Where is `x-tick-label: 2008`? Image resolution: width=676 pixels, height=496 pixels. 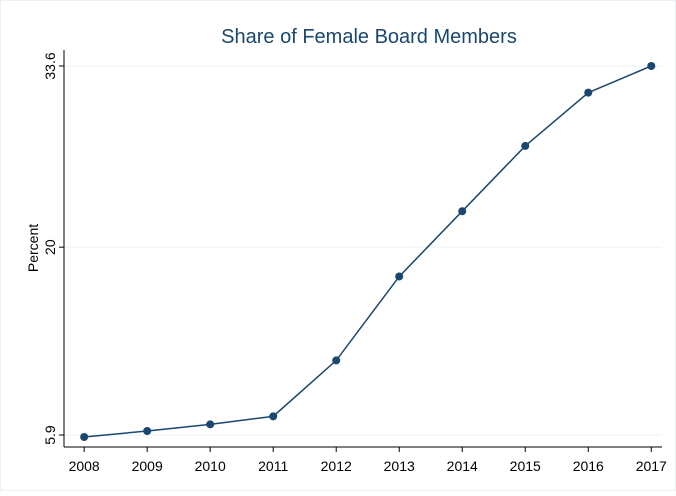 x-tick-label: 2008 is located at coordinates (84, 466).